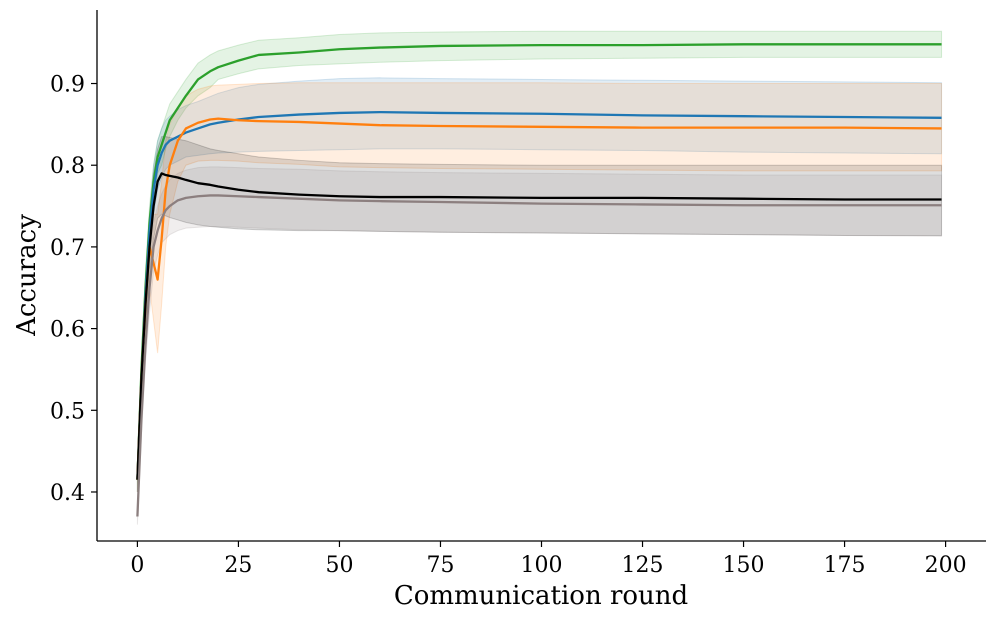 The width and height of the screenshot is (997, 622). What do you see at coordinates (238, 565) in the screenshot?
I see `x-tick-label: 25` at bounding box center [238, 565].